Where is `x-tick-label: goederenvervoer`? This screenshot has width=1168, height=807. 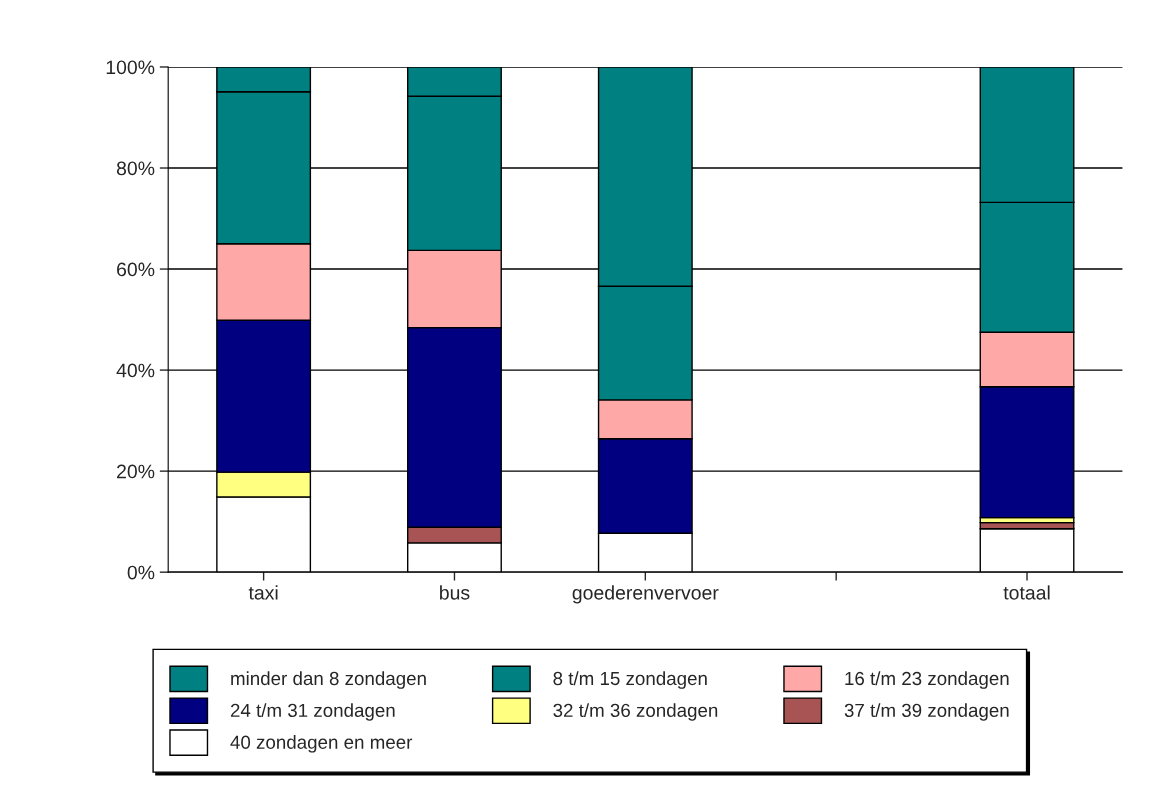 x-tick-label: goederenvervoer is located at coordinates (645, 594).